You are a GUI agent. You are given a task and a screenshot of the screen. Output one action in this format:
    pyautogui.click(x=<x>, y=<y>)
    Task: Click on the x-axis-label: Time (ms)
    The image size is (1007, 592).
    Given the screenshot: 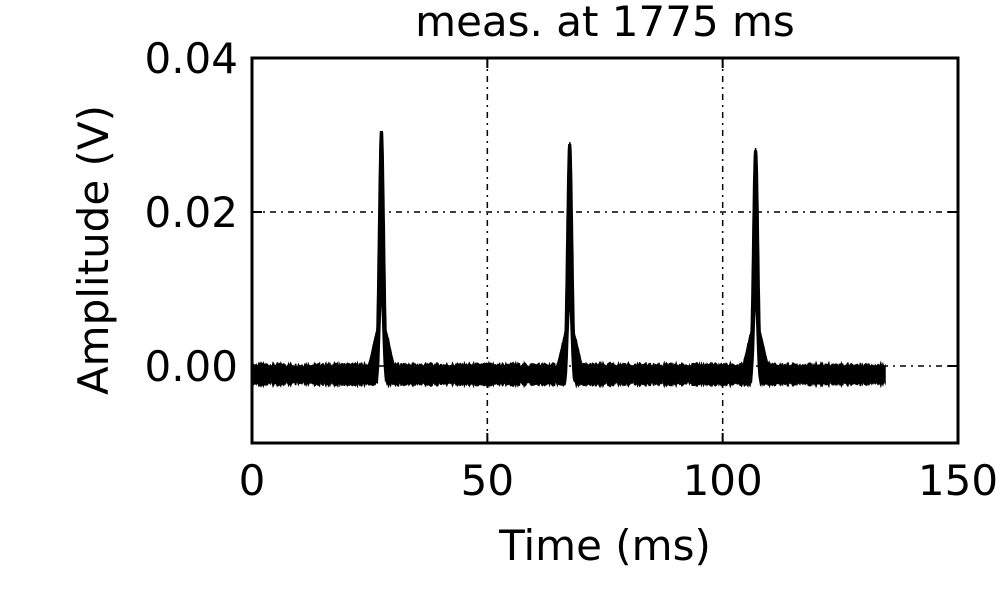 What is the action you would take?
    pyautogui.click(x=604, y=545)
    